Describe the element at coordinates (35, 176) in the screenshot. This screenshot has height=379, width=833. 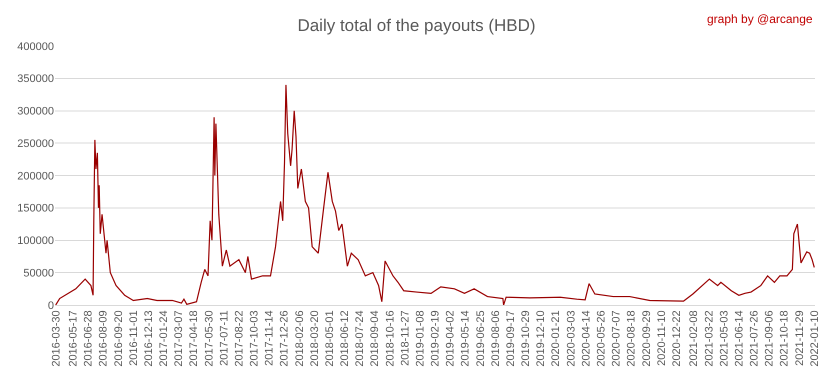
I see `y-tick-label: 200000` at that location.